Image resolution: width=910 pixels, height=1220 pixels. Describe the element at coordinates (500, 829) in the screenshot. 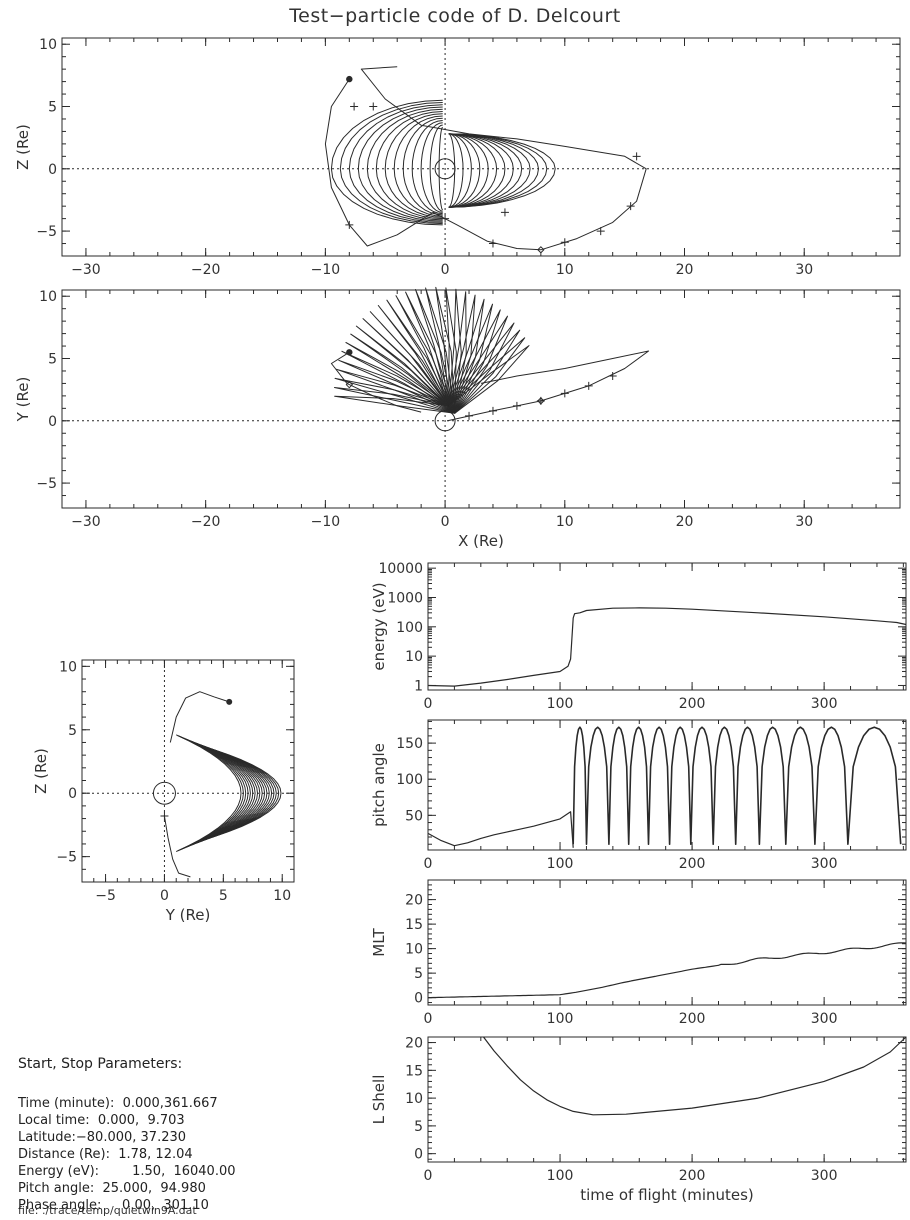

I see `pitch-series-initial` at that location.